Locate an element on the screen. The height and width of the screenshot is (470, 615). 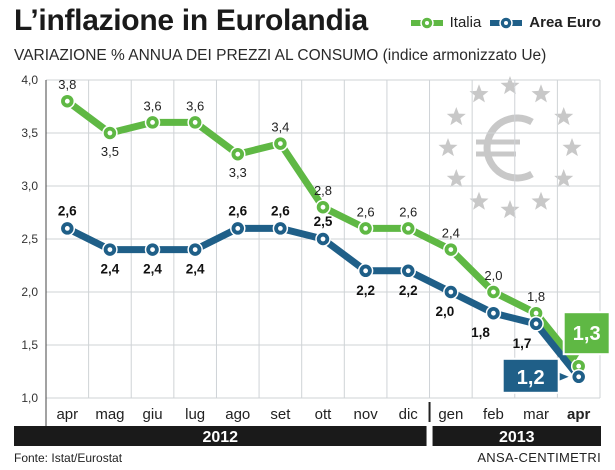
y-tick-label: 2,5 is located at coordinates (29, 239).